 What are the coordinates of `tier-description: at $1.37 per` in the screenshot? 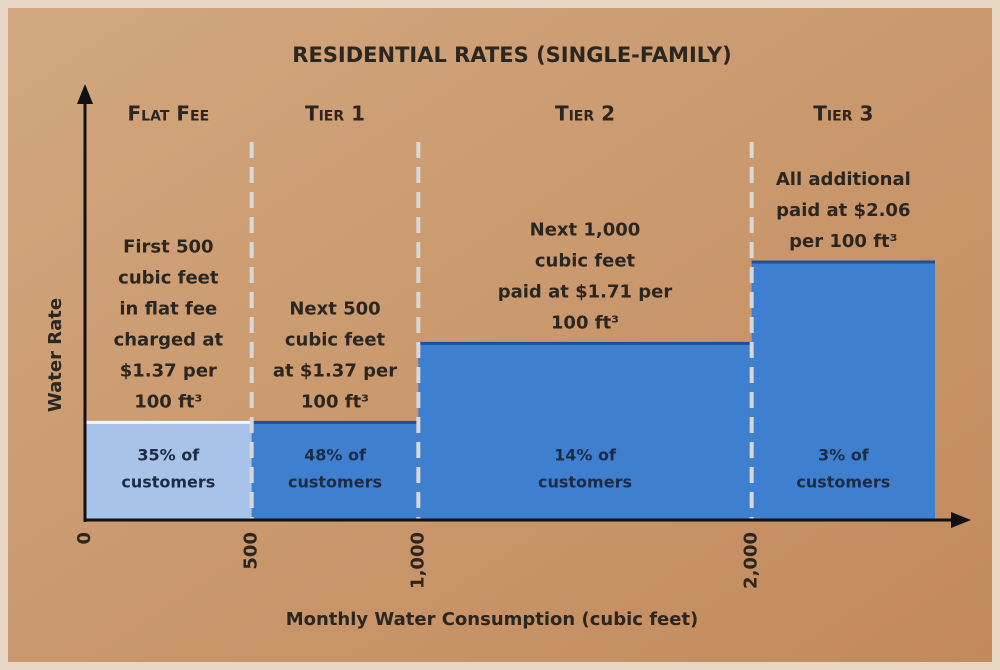 It's located at (335, 370).